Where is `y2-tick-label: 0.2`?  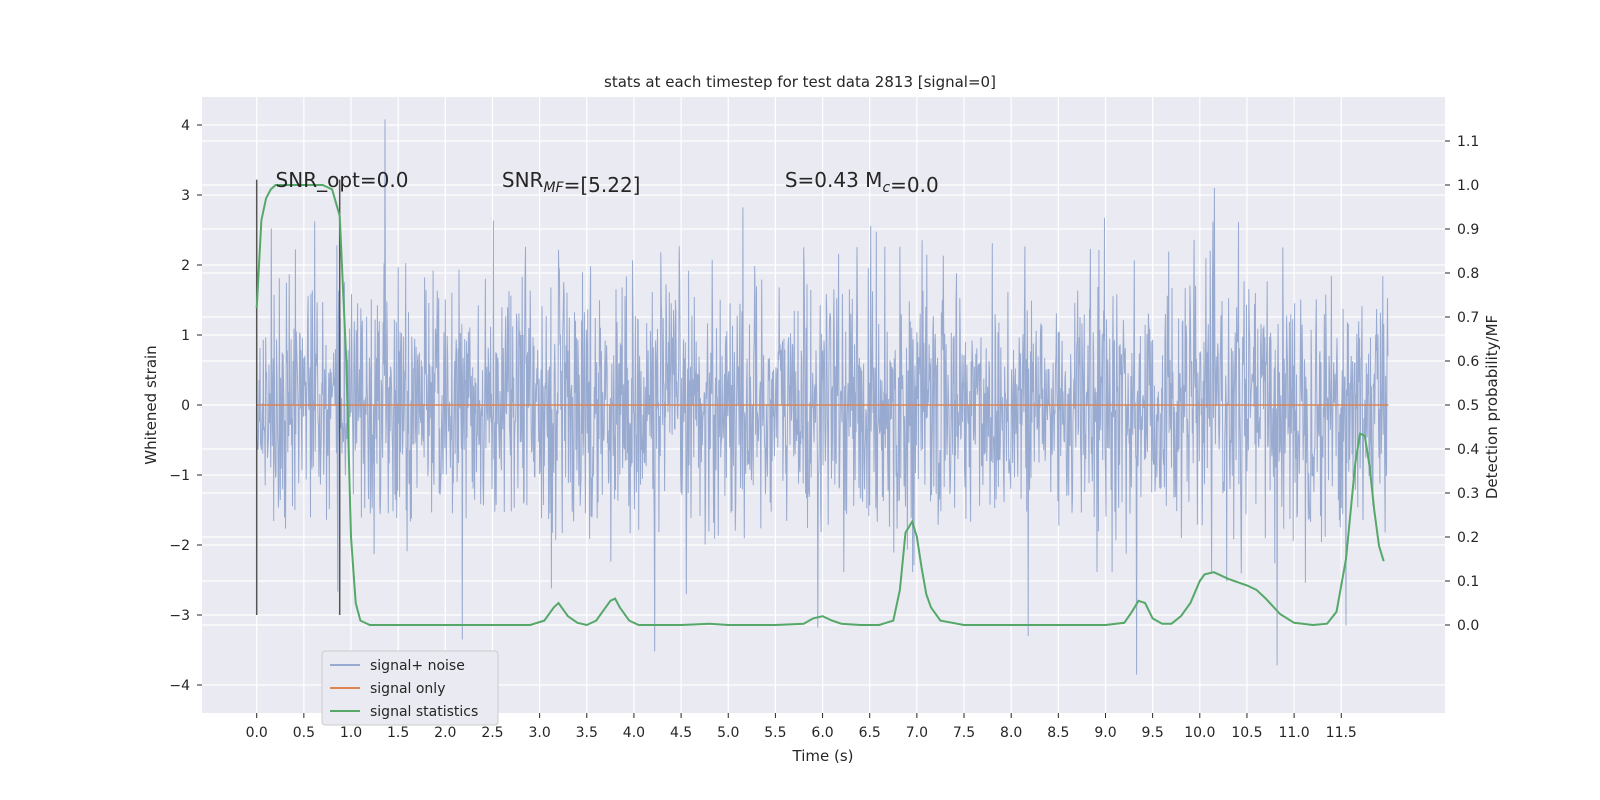 y2-tick-label: 0.2 is located at coordinates (1468, 538).